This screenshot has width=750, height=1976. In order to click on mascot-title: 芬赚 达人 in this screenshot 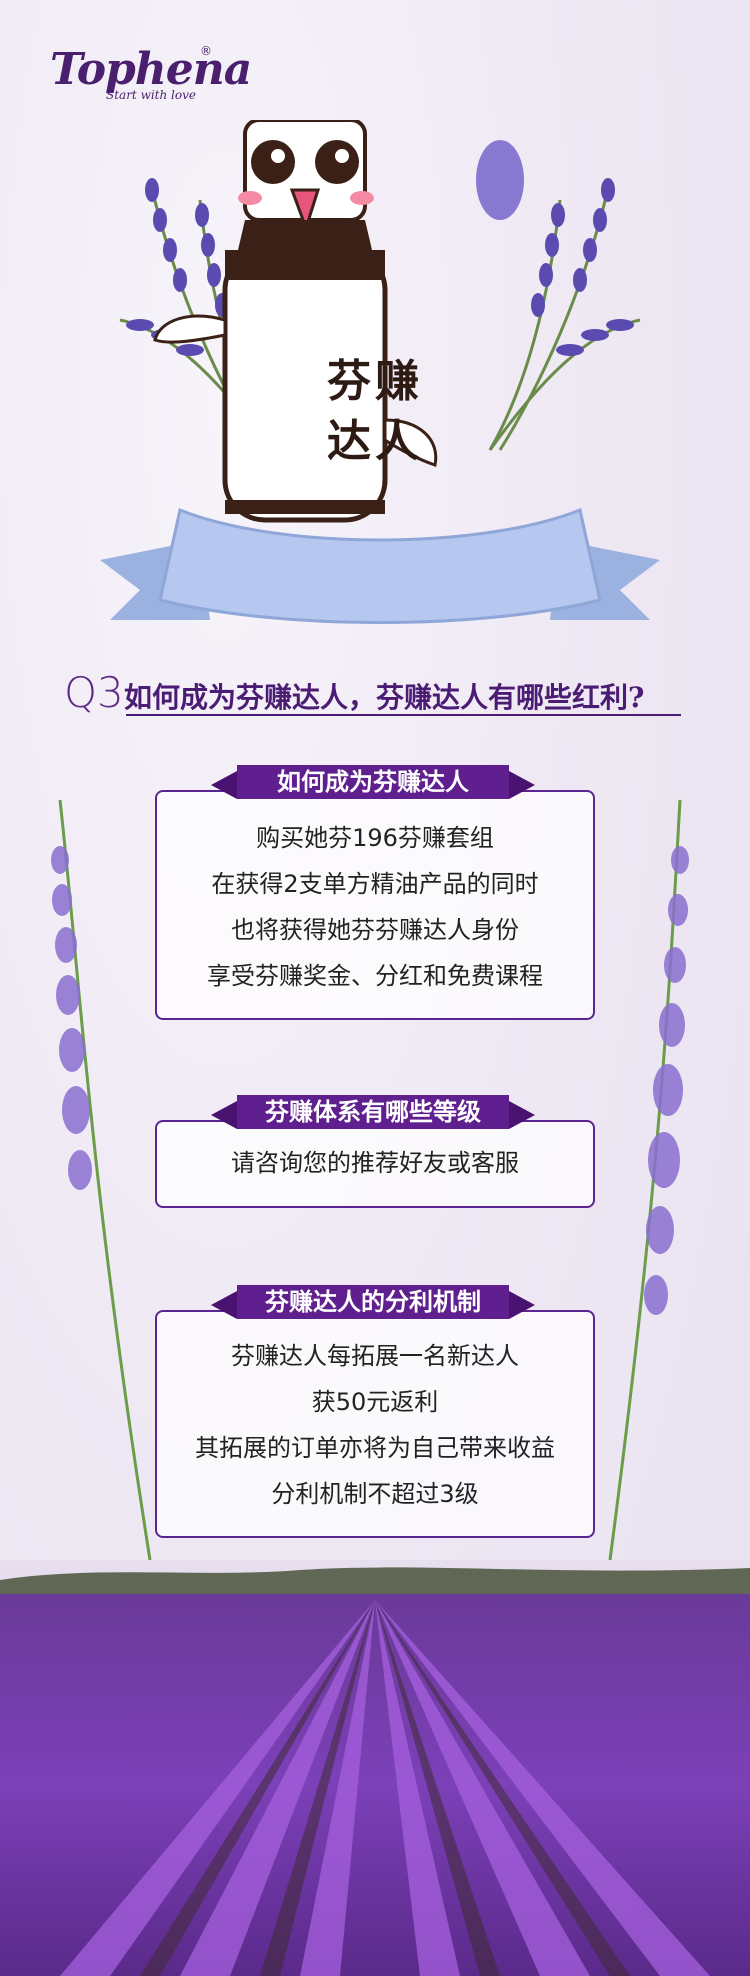, I will do `click(375, 411)`.